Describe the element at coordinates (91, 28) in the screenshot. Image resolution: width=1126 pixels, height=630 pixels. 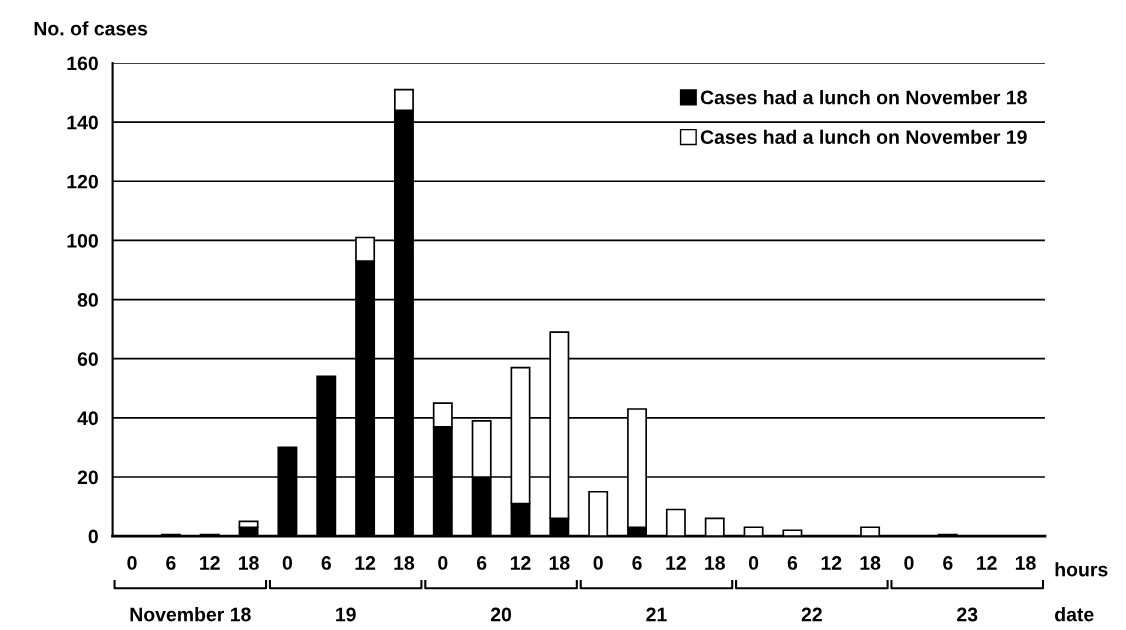
I see `y-axis-title: No. of cases` at that location.